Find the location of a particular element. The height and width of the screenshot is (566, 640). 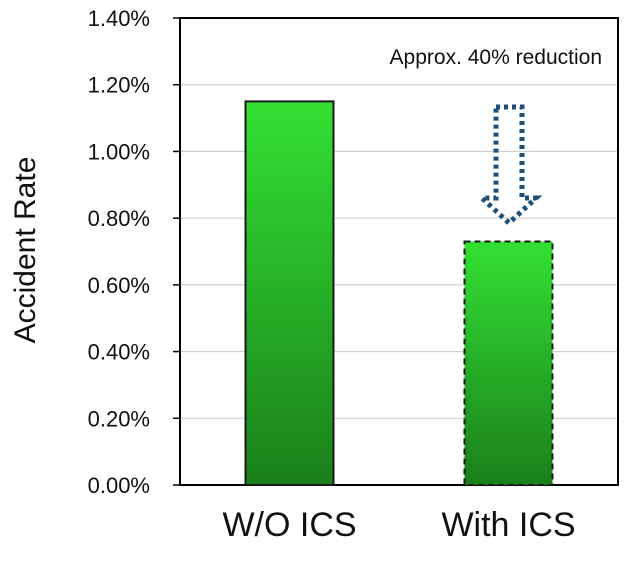

y-axis-ticks: 0.00% 0.20% 0.40% 0.60% 0.80% 1.00% 1.20% 1.40% is located at coordinates (134, 252).